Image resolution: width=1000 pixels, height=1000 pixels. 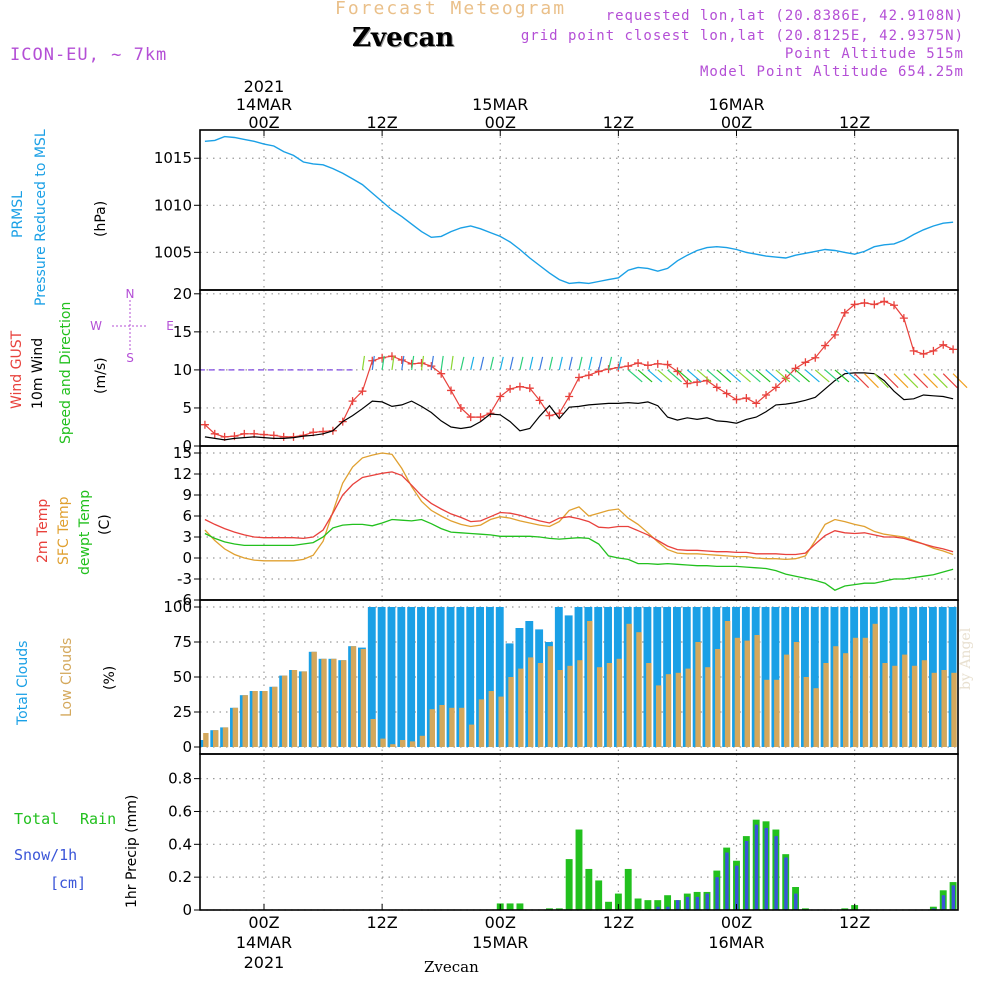 What do you see at coordinates (182, 294) in the screenshot?
I see `y-tick-label: 20` at bounding box center [182, 294].